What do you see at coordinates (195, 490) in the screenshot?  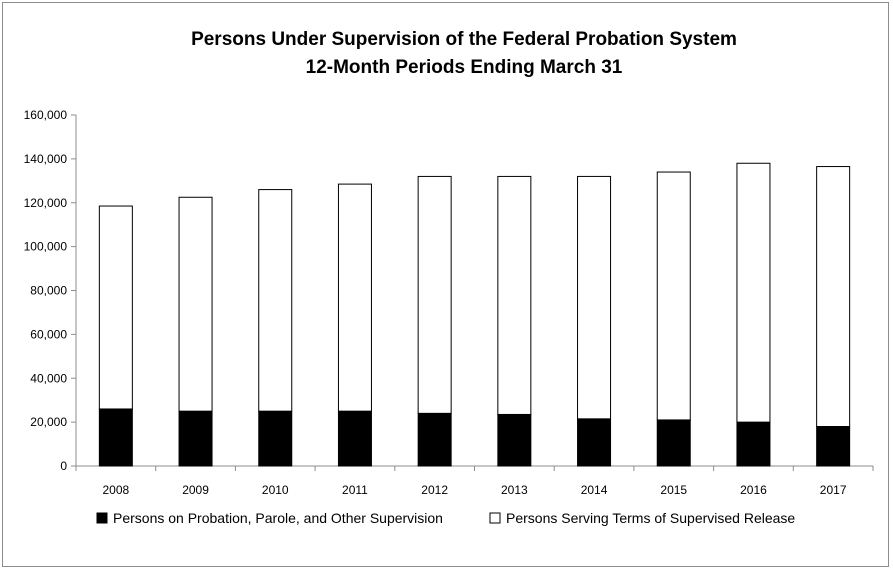 I see `x-tick-label: 2009` at bounding box center [195, 490].